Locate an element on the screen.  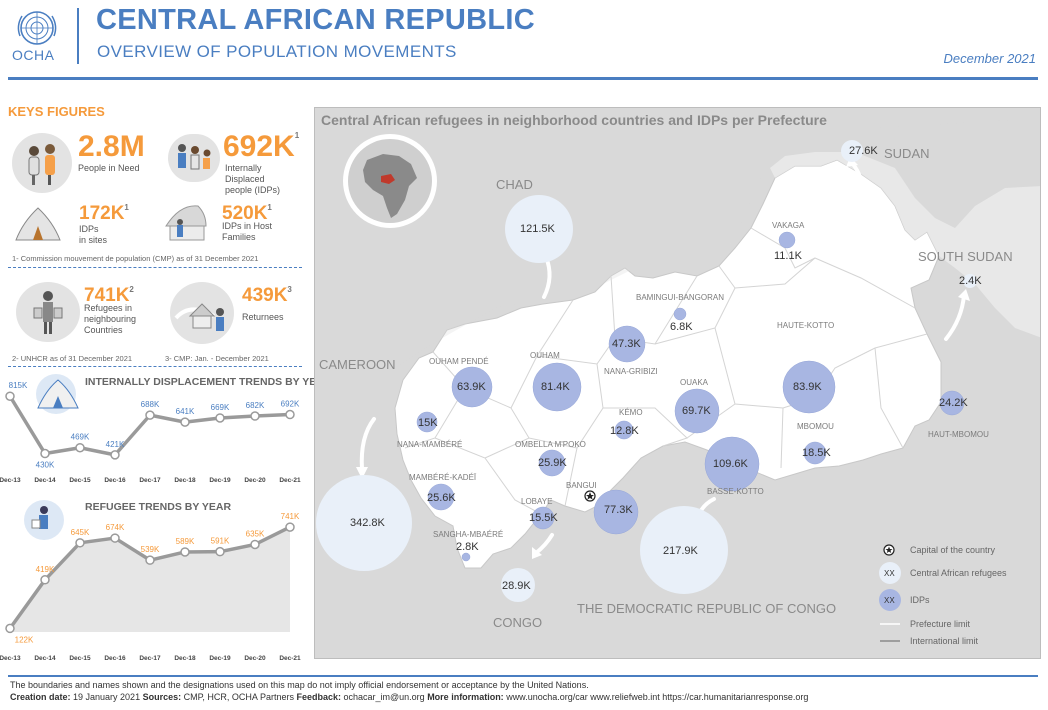
refugee-value-chad: 121.5K is located at coordinates (537, 229).